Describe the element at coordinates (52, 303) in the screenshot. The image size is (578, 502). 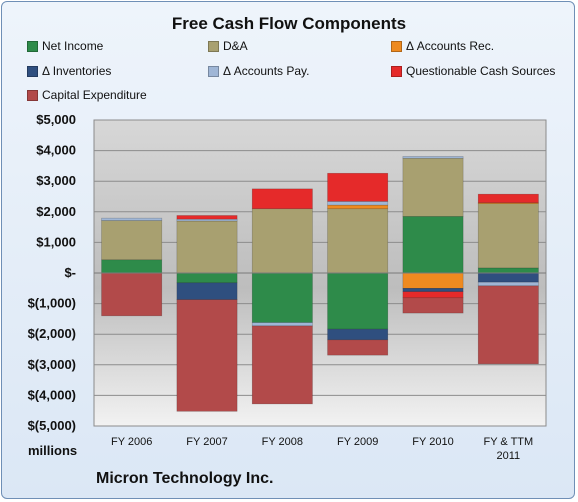
I see `y-tick-label: $(1,000)` at that location.